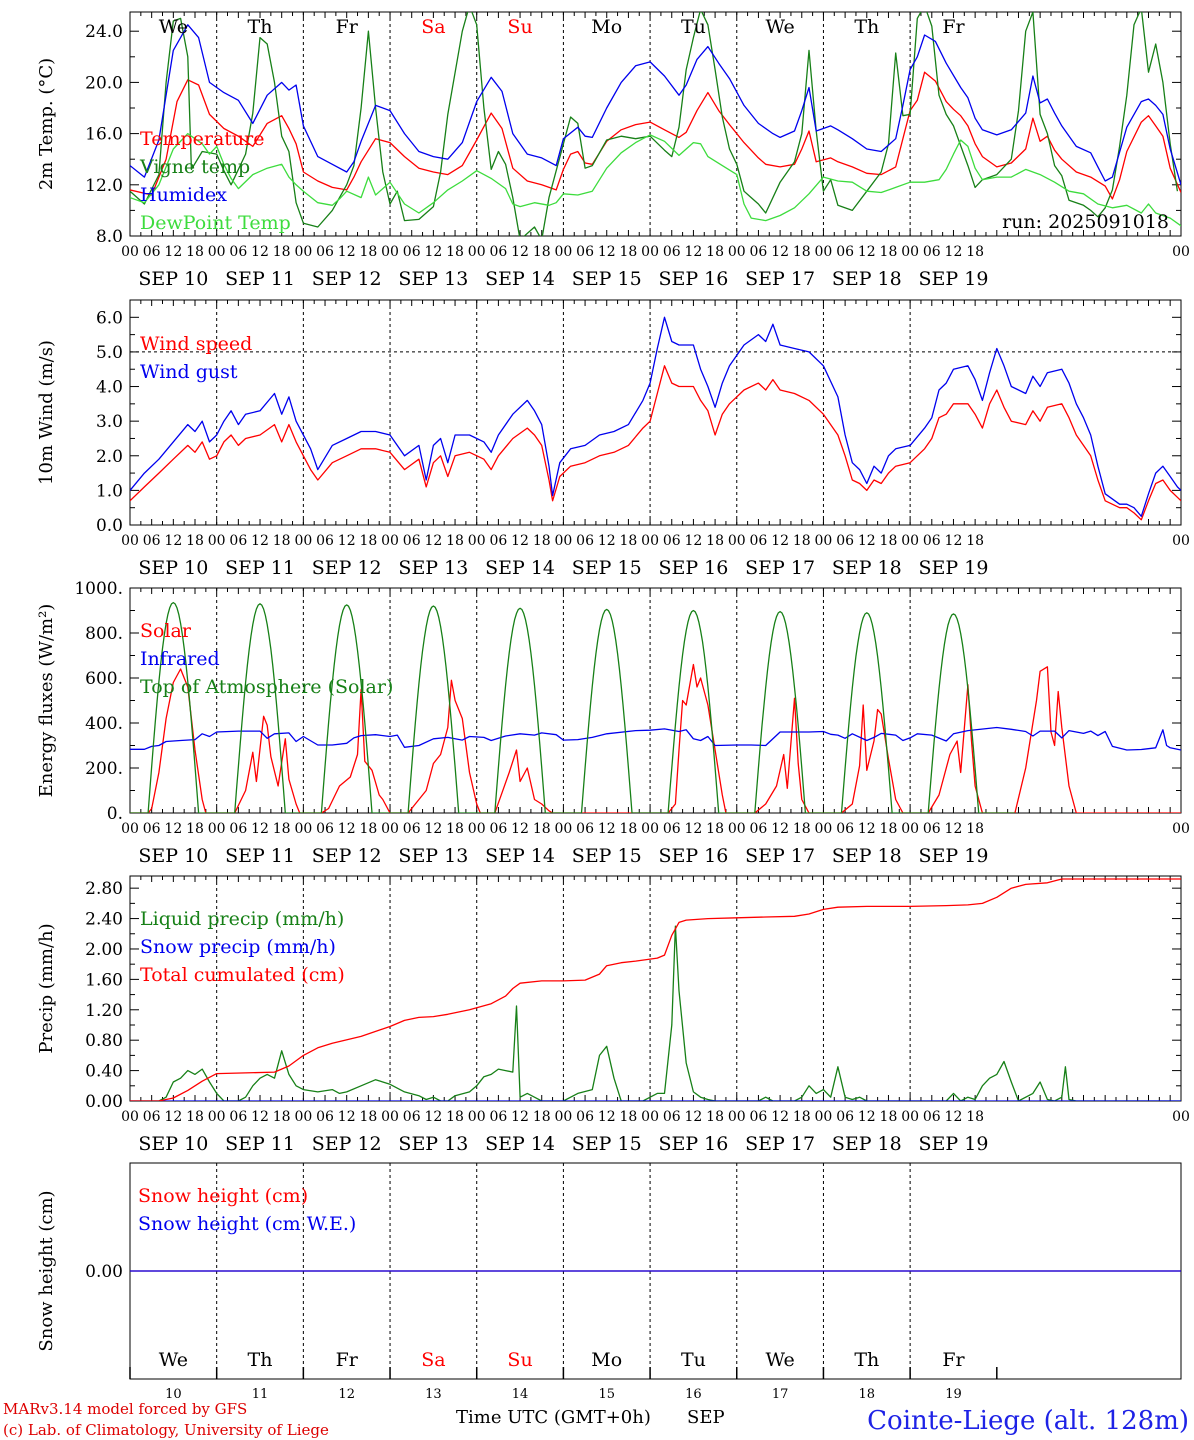 The width and height of the screenshot is (1194, 1440). Describe the element at coordinates (173, 1144) in the screenshot. I see `date-label: SEP 10` at that location.